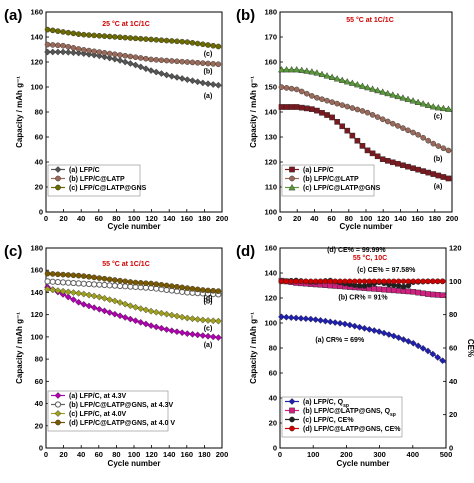 The height and width of the screenshot is (483, 474). I want to click on y-tick-label: 20, so click(273, 423).